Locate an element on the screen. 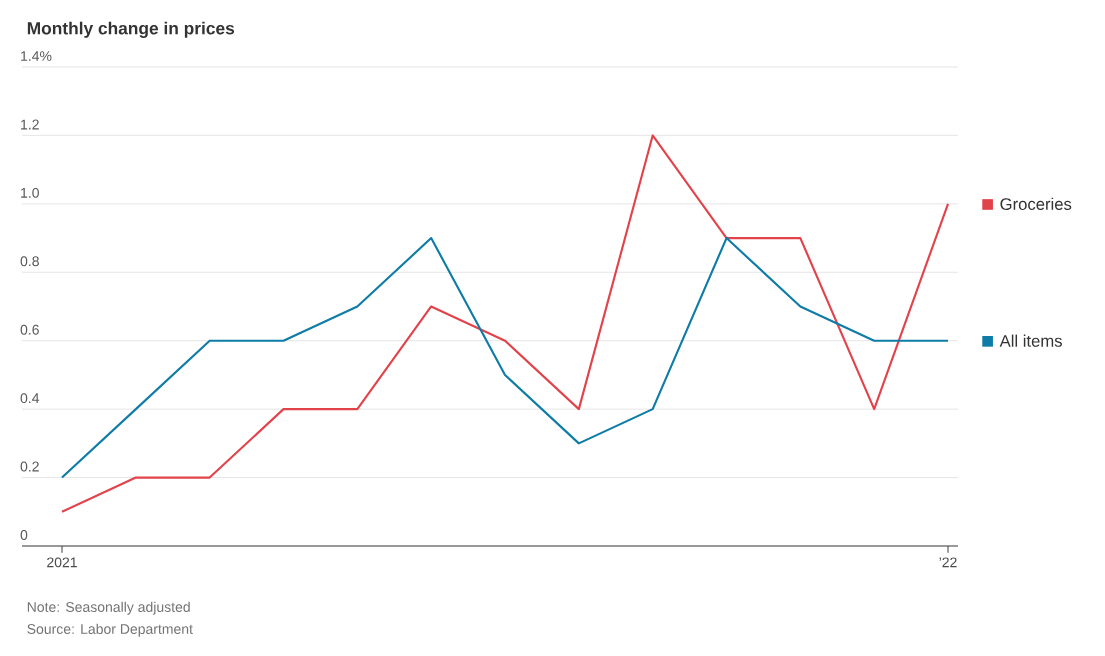 The height and width of the screenshot is (656, 1105). source-note: Source: Labor Department is located at coordinates (110, 630).